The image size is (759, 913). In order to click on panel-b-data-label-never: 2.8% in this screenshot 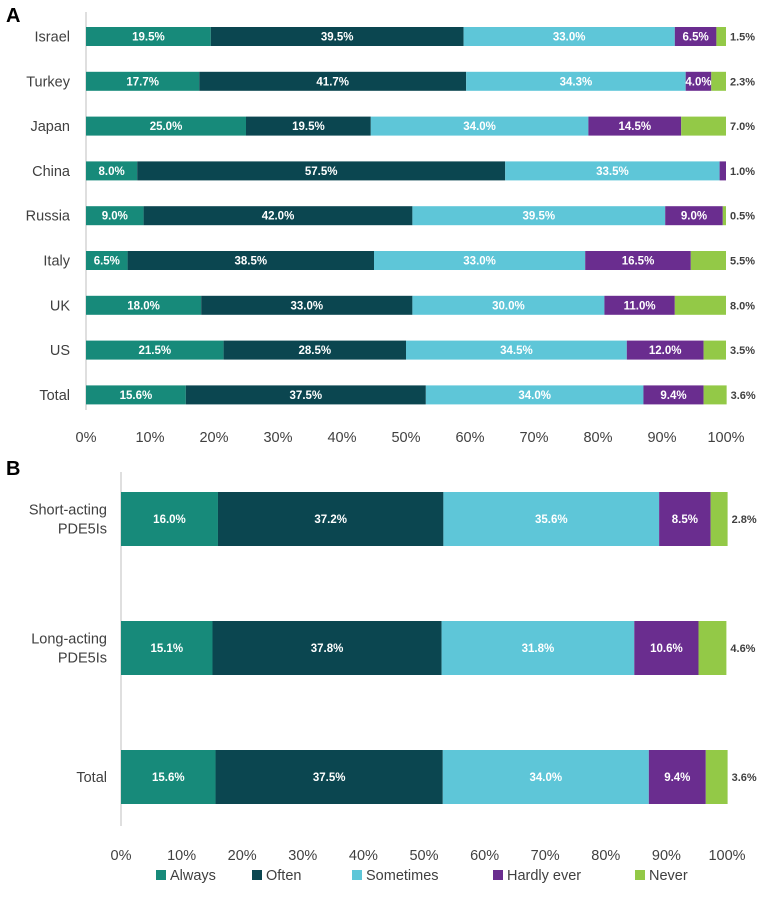, I will do `click(744, 520)`.